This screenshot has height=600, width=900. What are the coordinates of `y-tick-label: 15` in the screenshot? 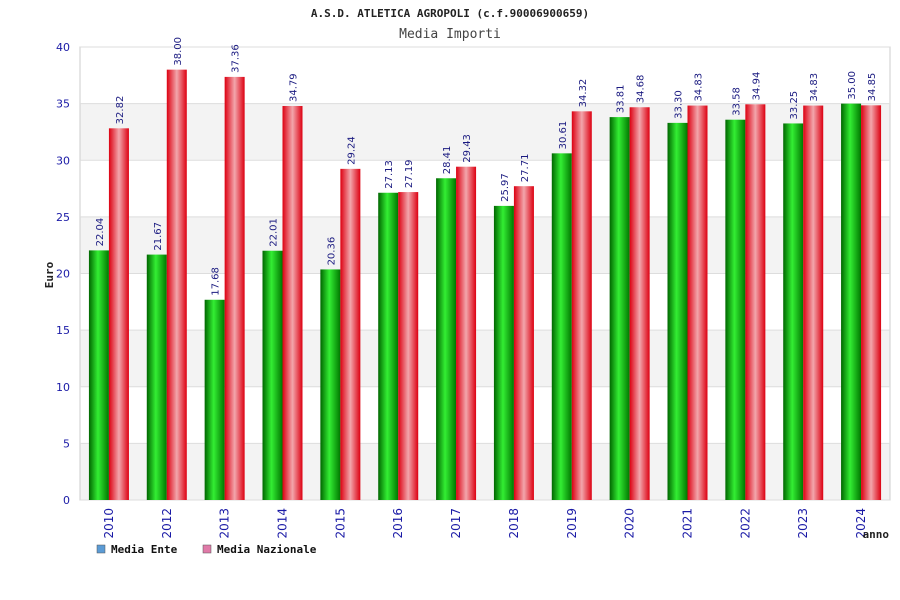 It's located at (63, 330).